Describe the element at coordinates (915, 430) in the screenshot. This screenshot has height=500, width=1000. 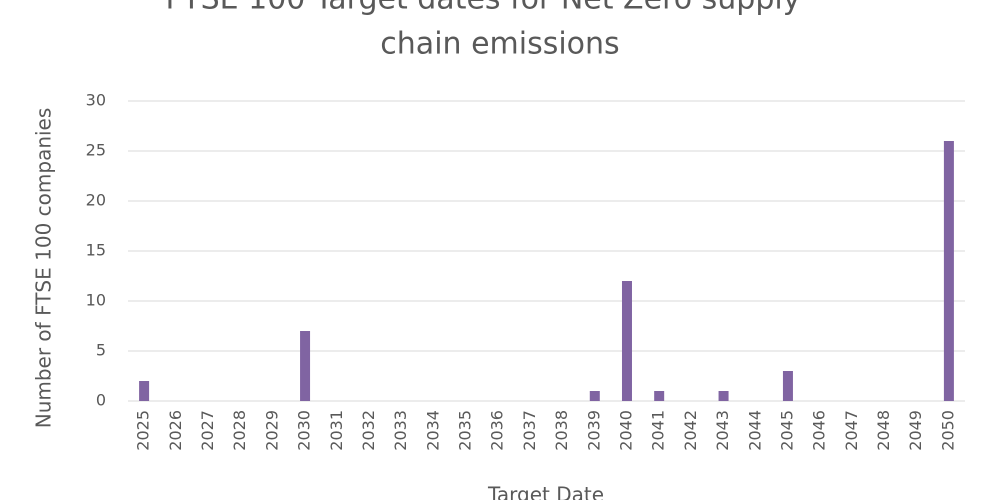
I see `x-tick-label: 2049` at that location.